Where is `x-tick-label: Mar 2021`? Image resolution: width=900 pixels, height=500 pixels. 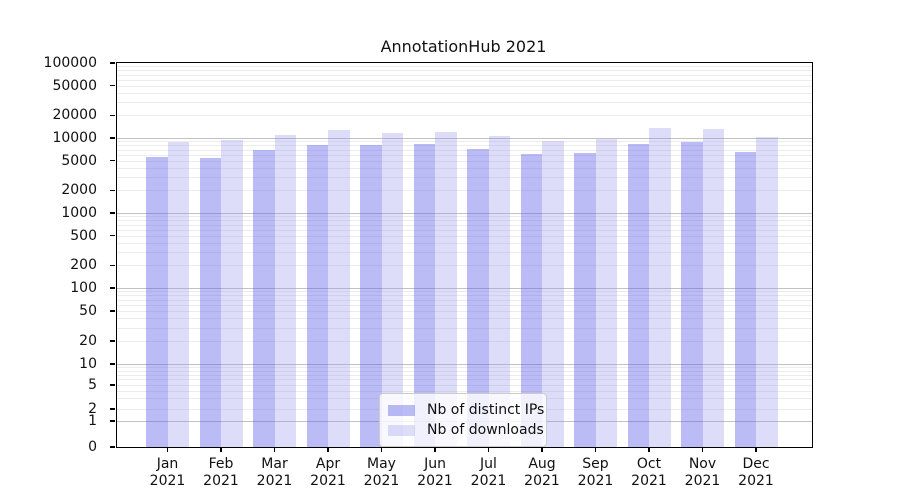 x-tick-label: Mar 2021 is located at coordinates (274, 472).